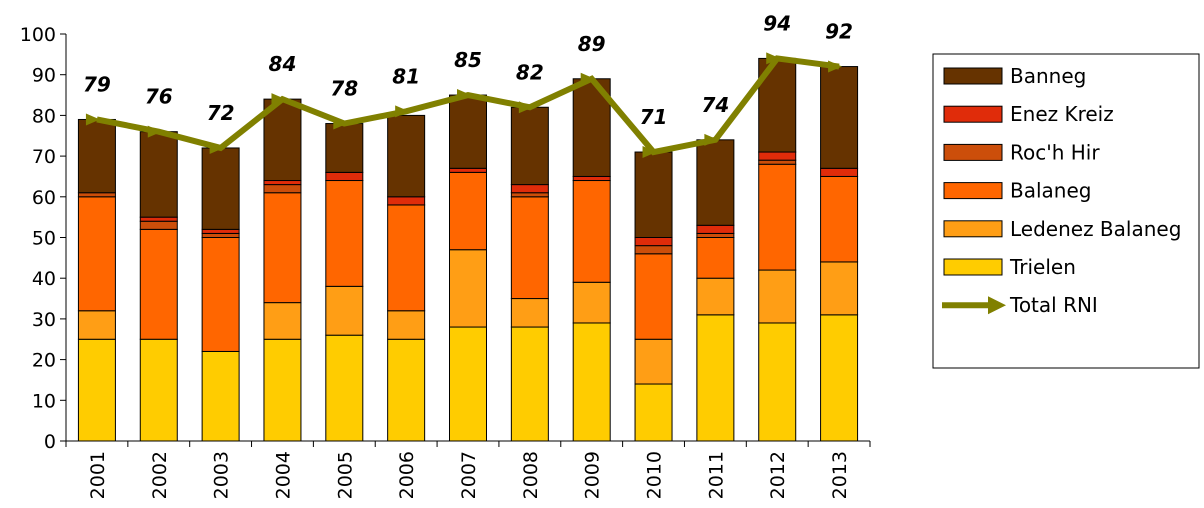 Image resolution: width=1204 pixels, height=508 pixels. I want to click on total-rni-data-label: 78, so click(344, 89).